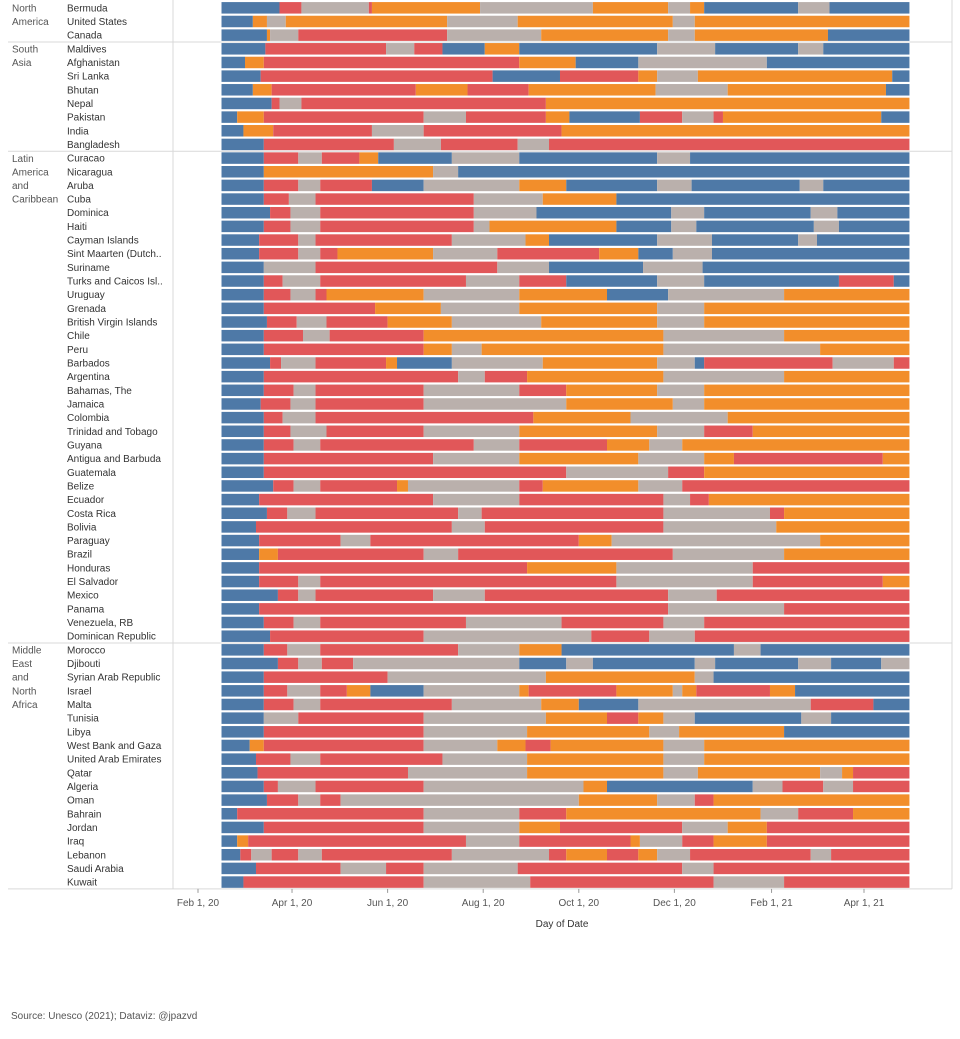 Image resolution: width=960 pixels, height=1039 pixels. I want to click on country-label: Turks and Caicos Isl.., so click(115, 282).